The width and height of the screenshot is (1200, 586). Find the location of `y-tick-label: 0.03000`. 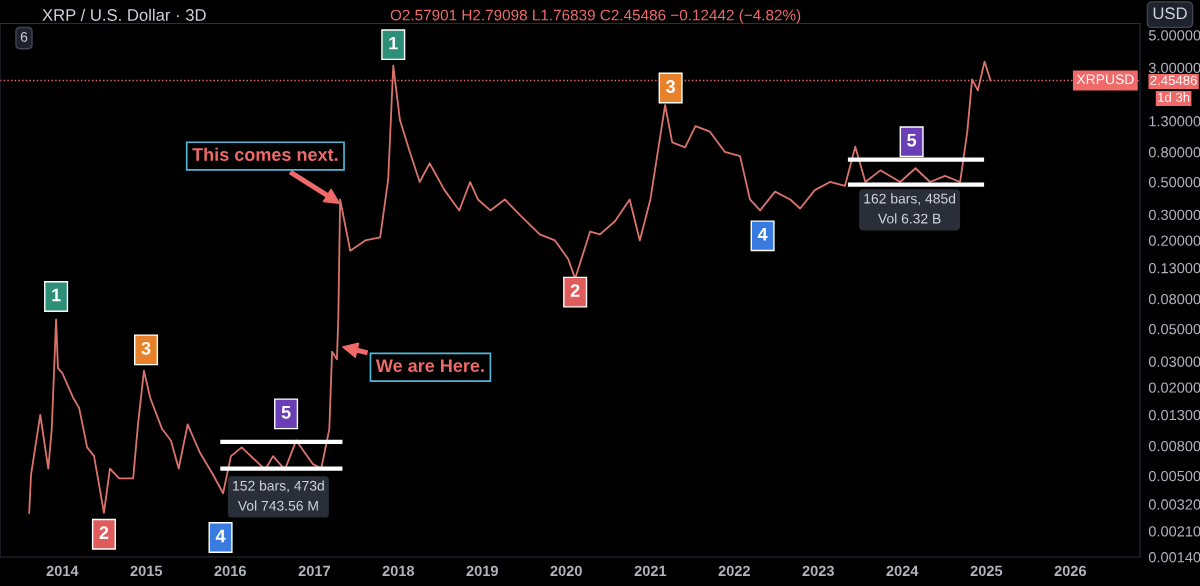

y-tick-label: 0.03000 is located at coordinates (1174, 361).